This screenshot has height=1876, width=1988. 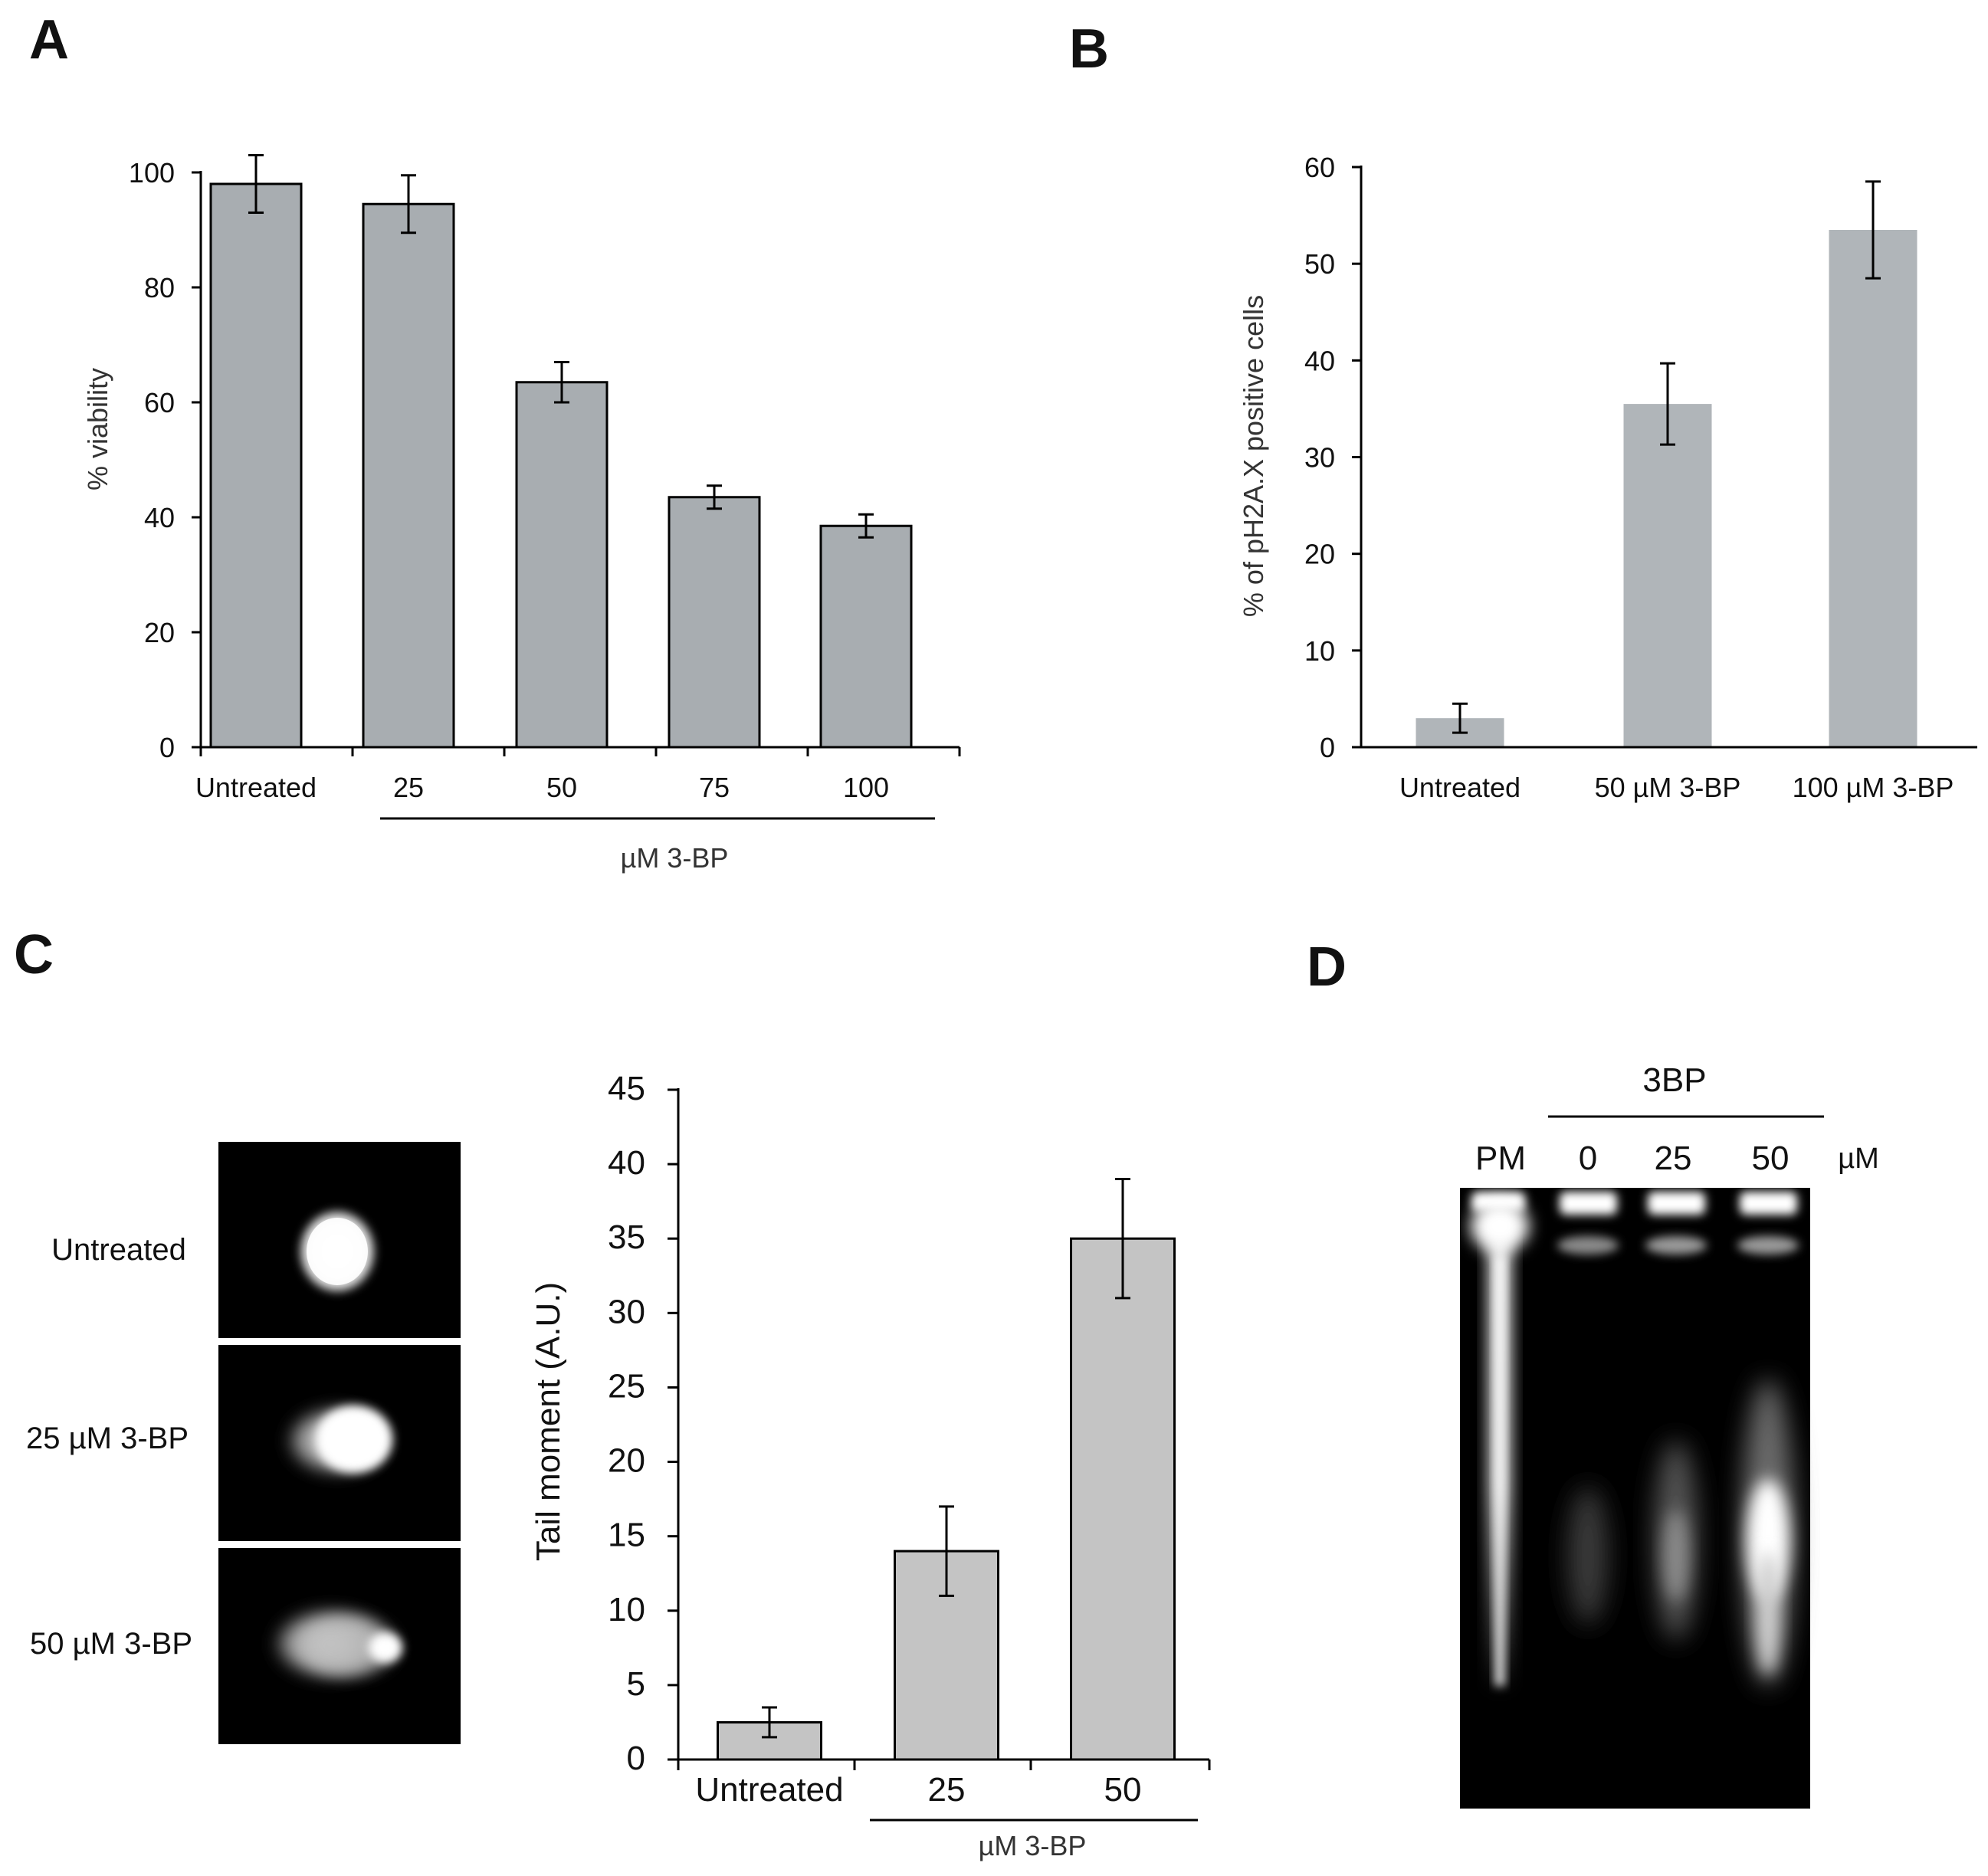 I want to click on chart-b-ytick-label-1: 10, so click(x=1319, y=651).